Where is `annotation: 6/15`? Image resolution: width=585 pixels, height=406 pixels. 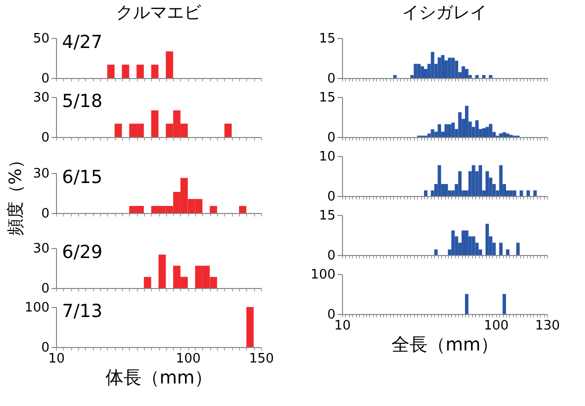
annotation: 6/15 is located at coordinates (82, 177).